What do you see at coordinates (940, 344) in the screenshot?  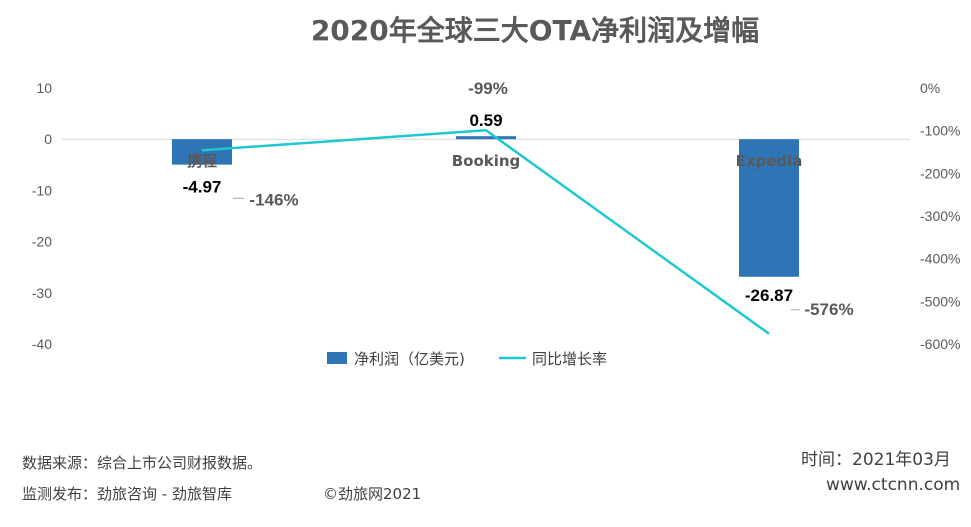 I see `right-axis-tick-label: -600%` at bounding box center [940, 344].